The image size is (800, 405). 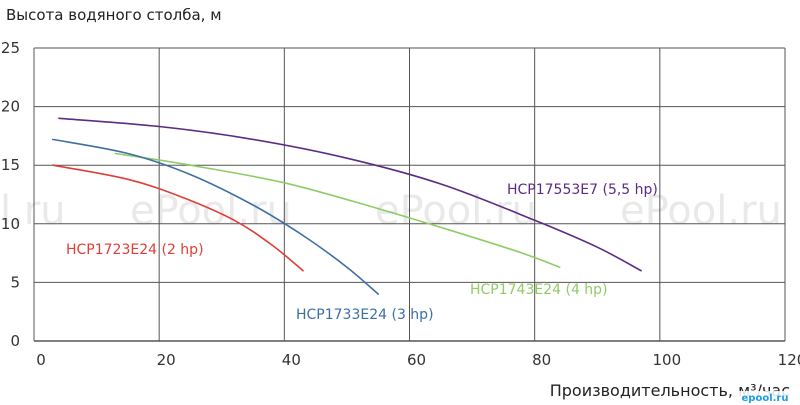 I want to click on watermark-layer: l.ru ePool.ru ePool.ru ePool.ru, so click(x=391, y=211).